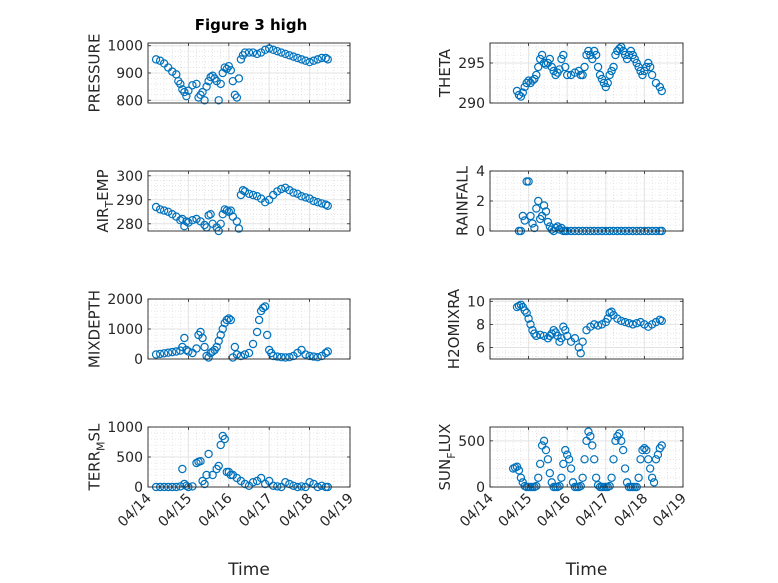  Describe the element at coordinates (103, 184) in the screenshot. I see `y-label-tail: EMP` at that location.